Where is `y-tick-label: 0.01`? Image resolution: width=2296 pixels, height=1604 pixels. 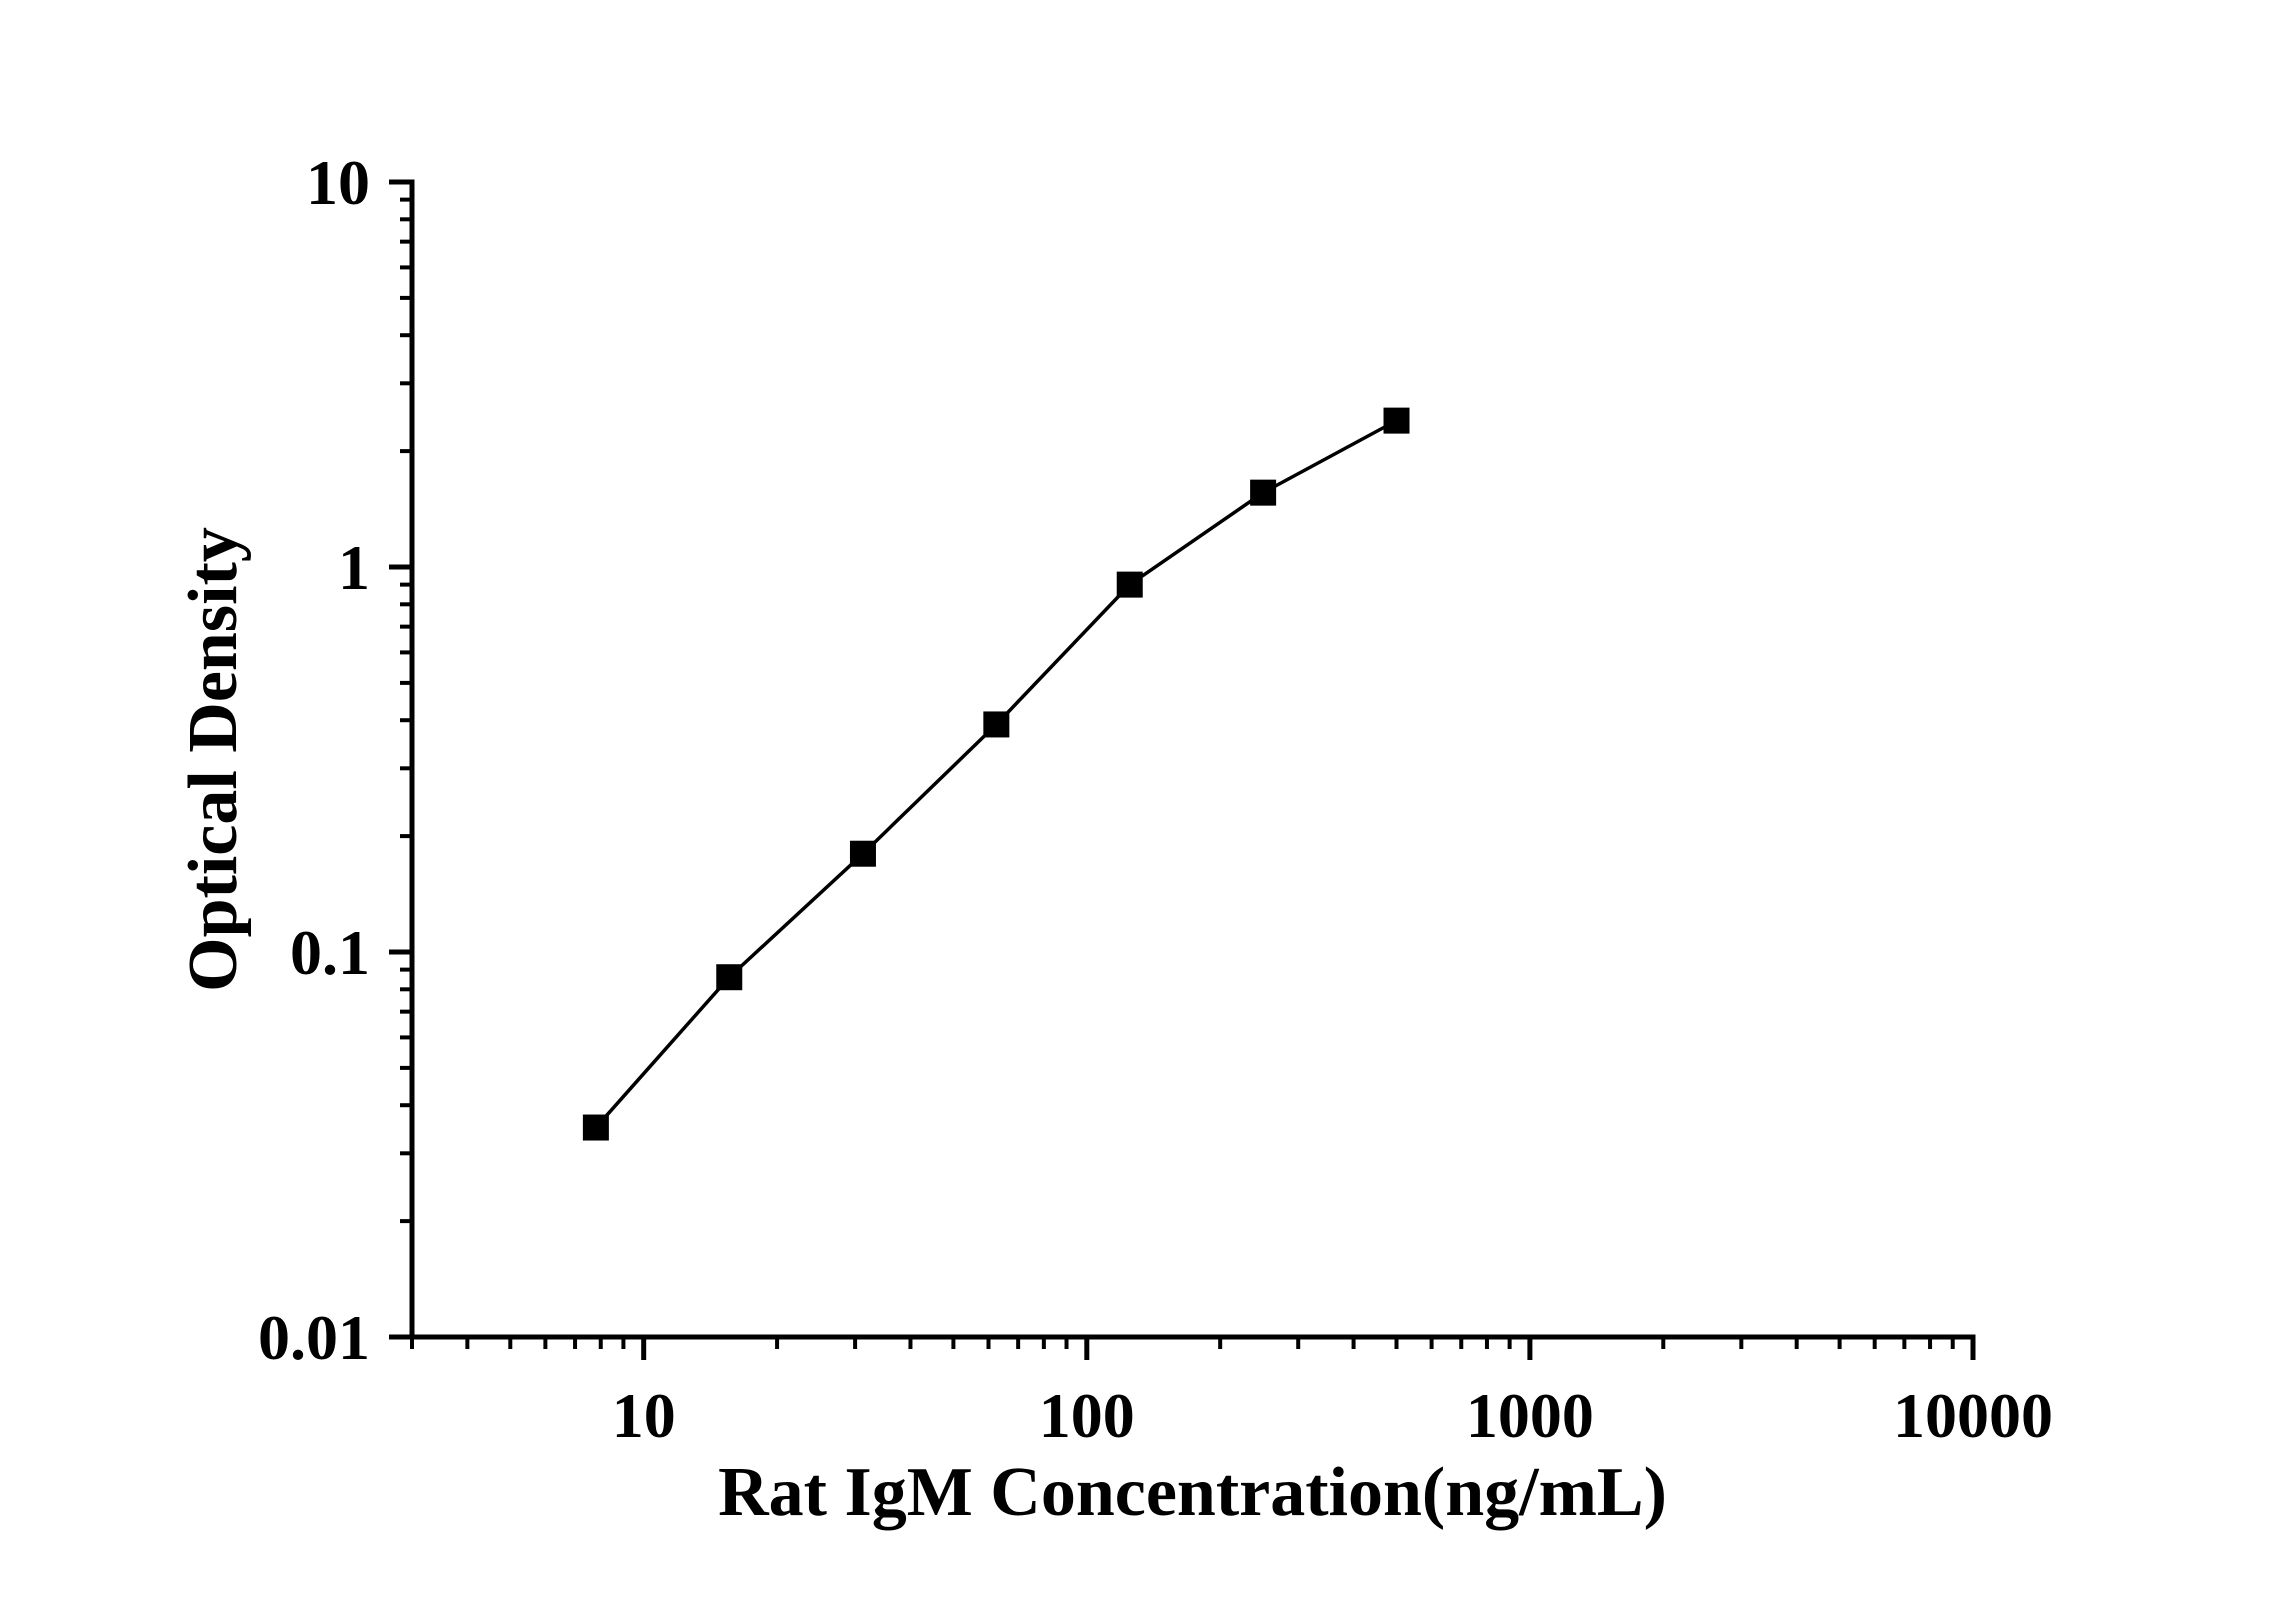 y-tick-label: 0.01 is located at coordinates (314, 1337).